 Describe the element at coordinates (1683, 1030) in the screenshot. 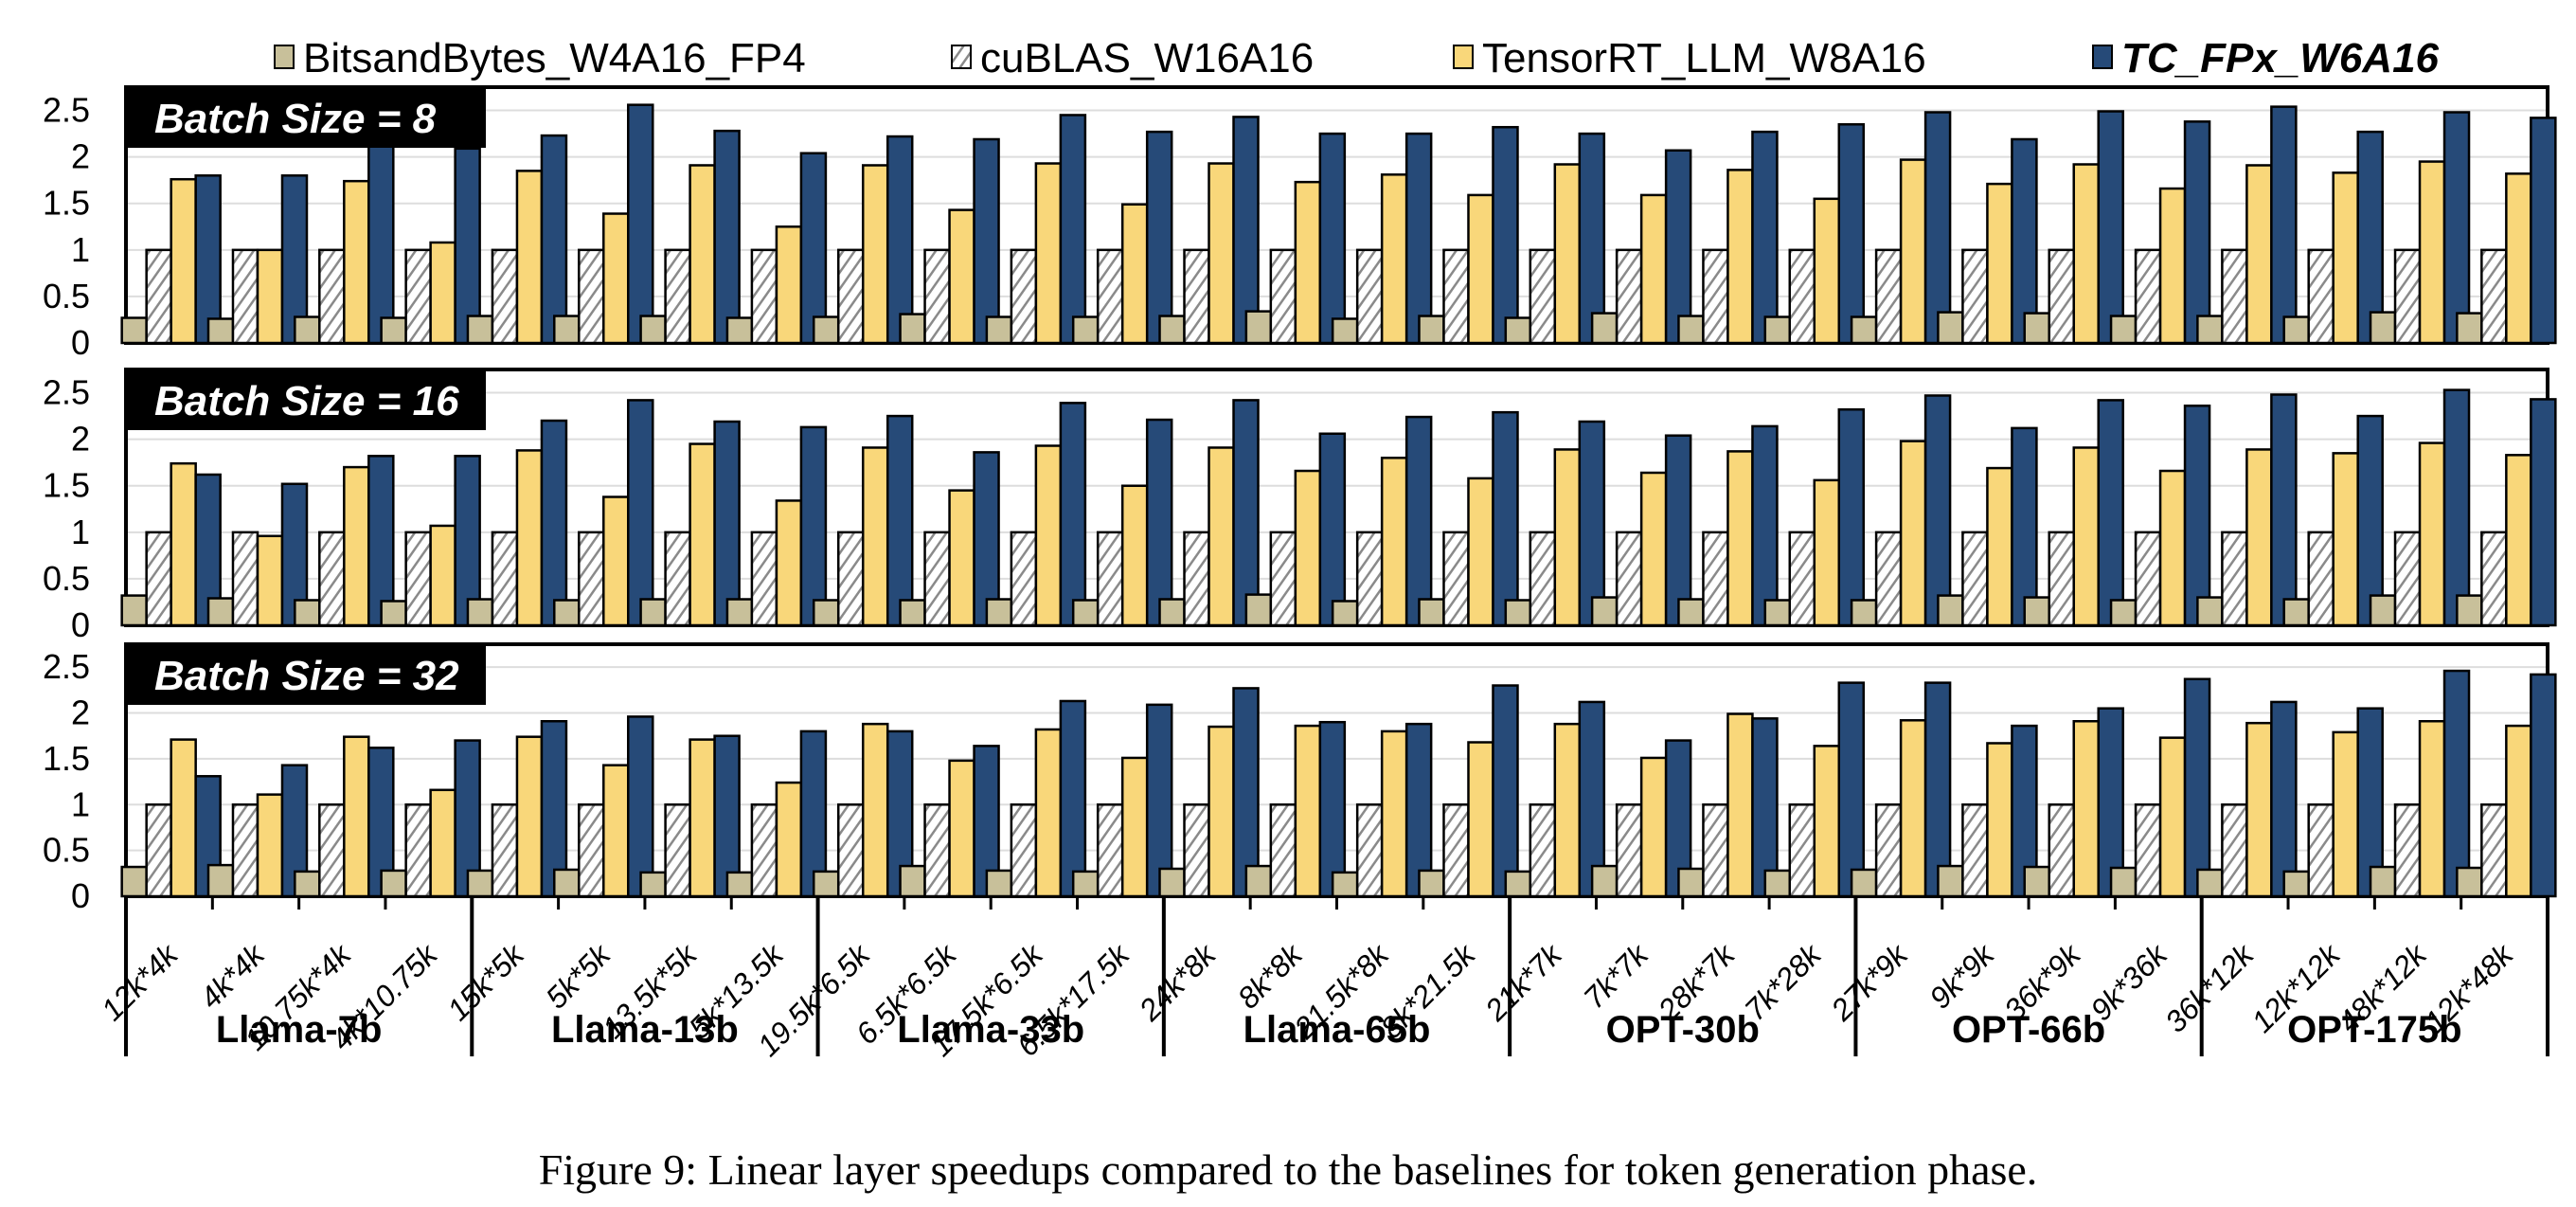

I see `group-label-opt-30b: OPT-30b` at that location.